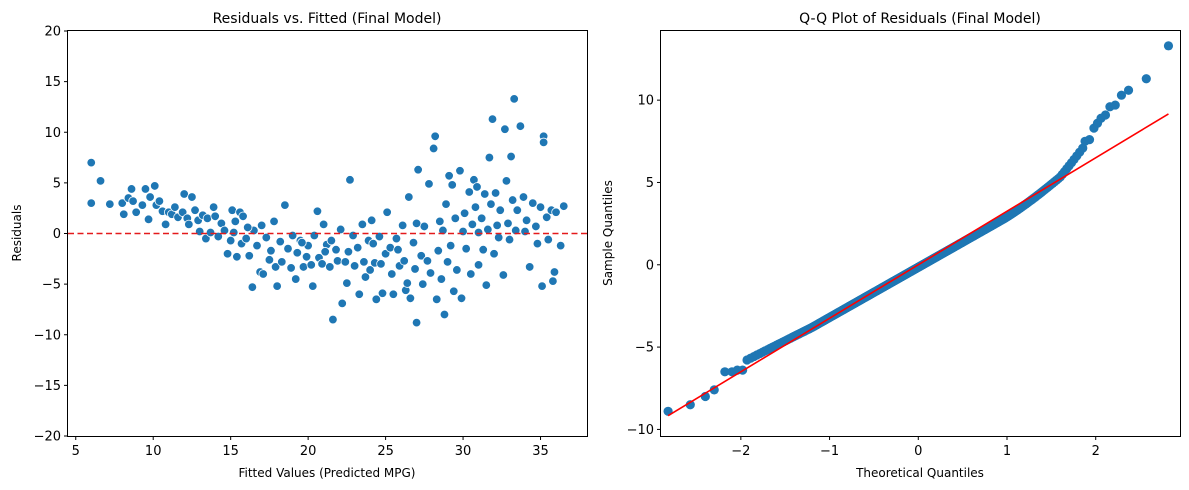 Image resolution: width=1189 pixels, height=490 pixels. I want to click on x-tick-label: −1, so click(829, 451).